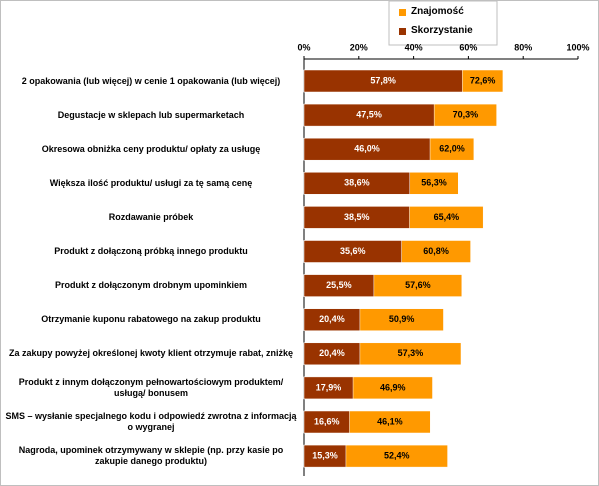  I want to click on value-label: 57,6%, so click(418, 285).